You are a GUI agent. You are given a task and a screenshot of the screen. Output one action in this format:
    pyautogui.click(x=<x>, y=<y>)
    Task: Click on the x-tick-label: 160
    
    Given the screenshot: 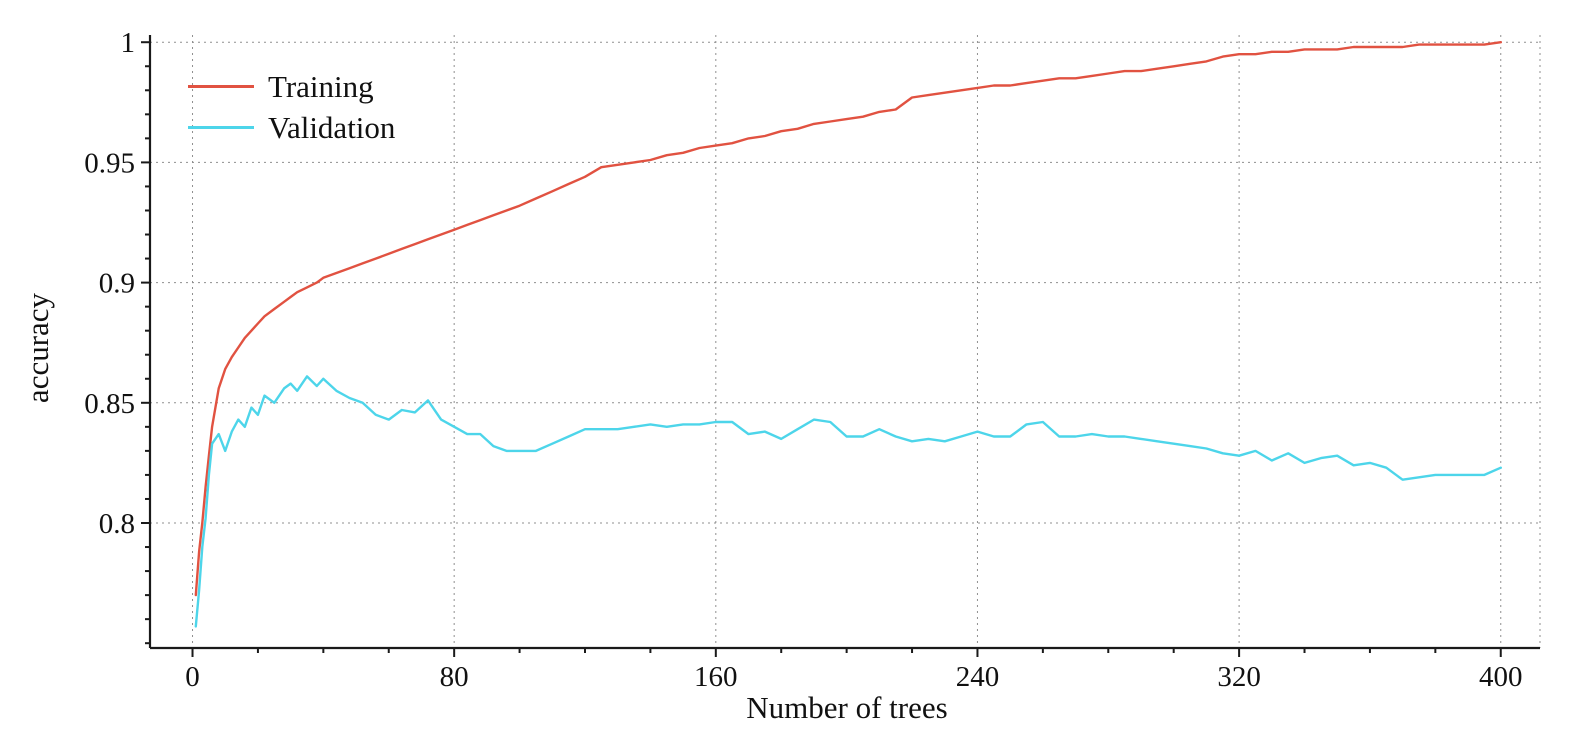 What is the action you would take?
    pyautogui.click(x=716, y=677)
    